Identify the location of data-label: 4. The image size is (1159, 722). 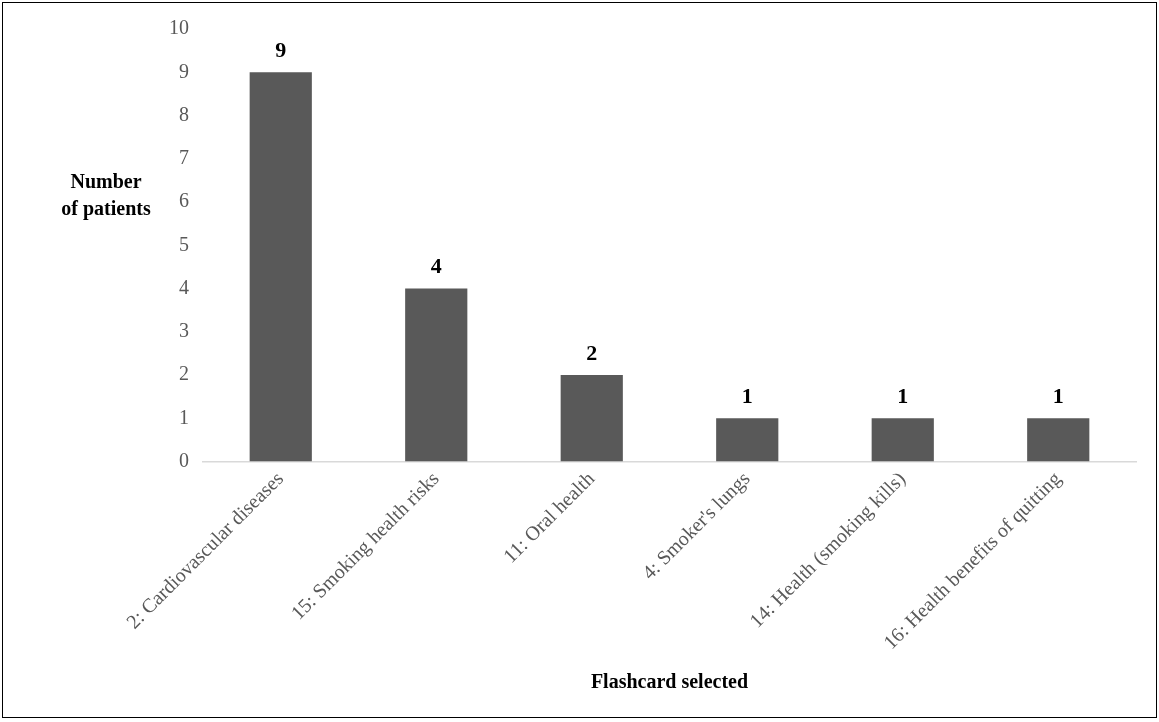
(436, 266).